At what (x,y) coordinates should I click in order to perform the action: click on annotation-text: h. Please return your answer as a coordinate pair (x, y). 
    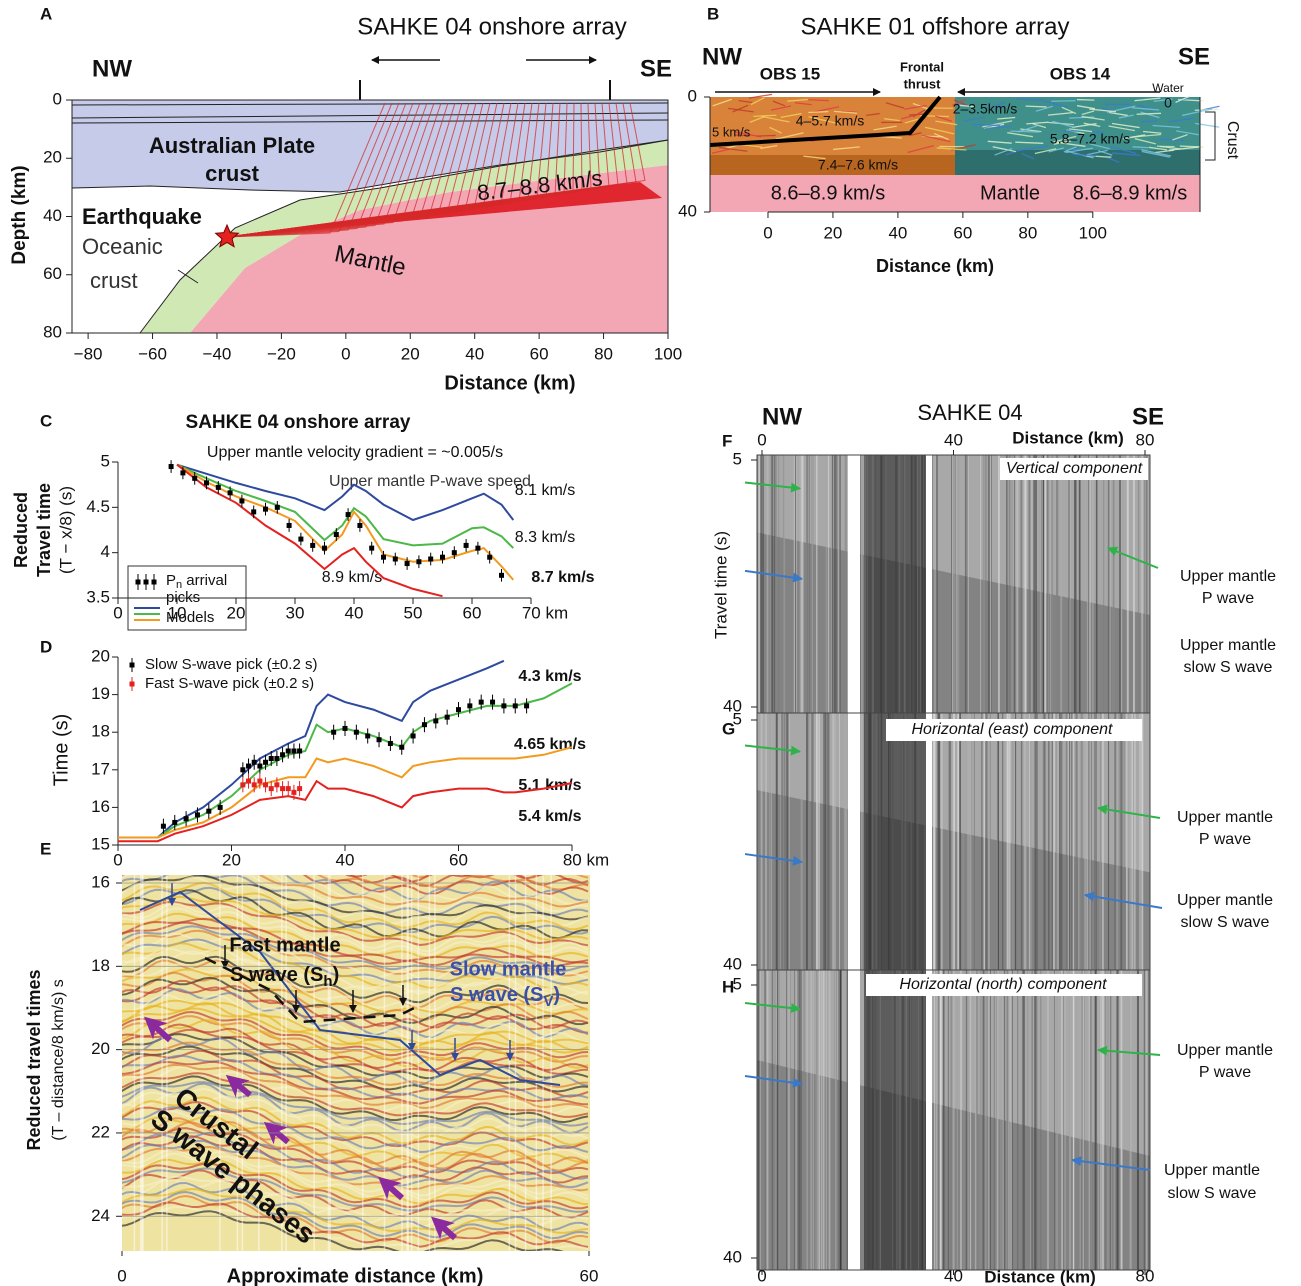
    Looking at the image, I should click on (327, 981).